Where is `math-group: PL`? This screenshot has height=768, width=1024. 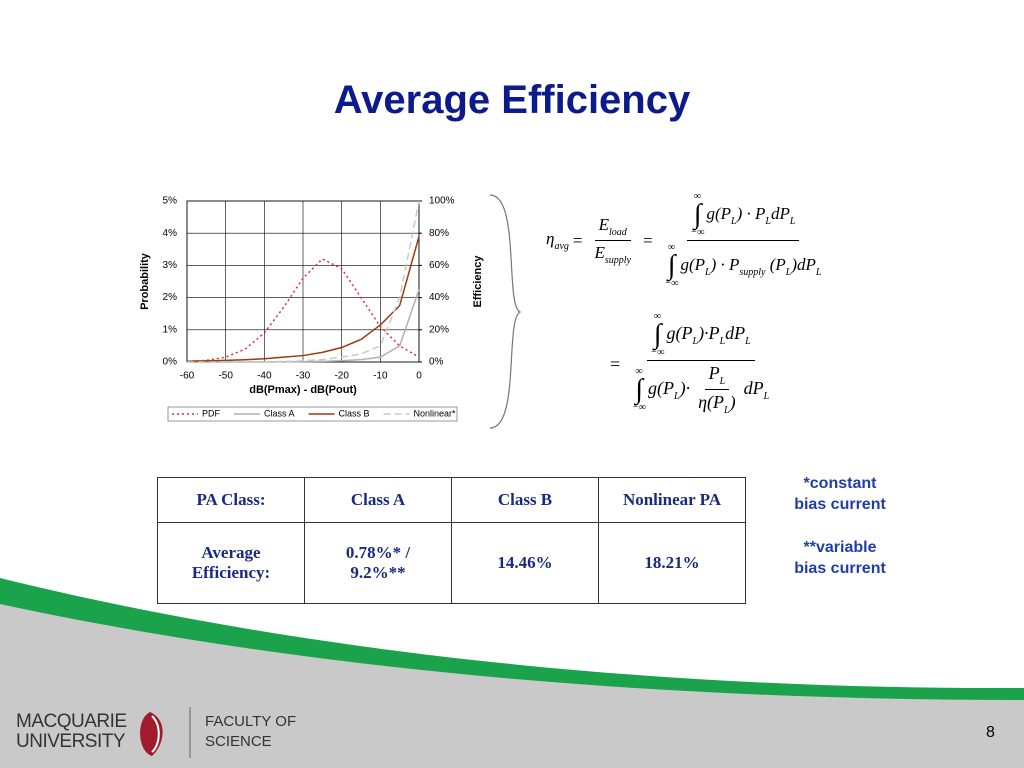
math-group: PL is located at coordinates (717, 376).